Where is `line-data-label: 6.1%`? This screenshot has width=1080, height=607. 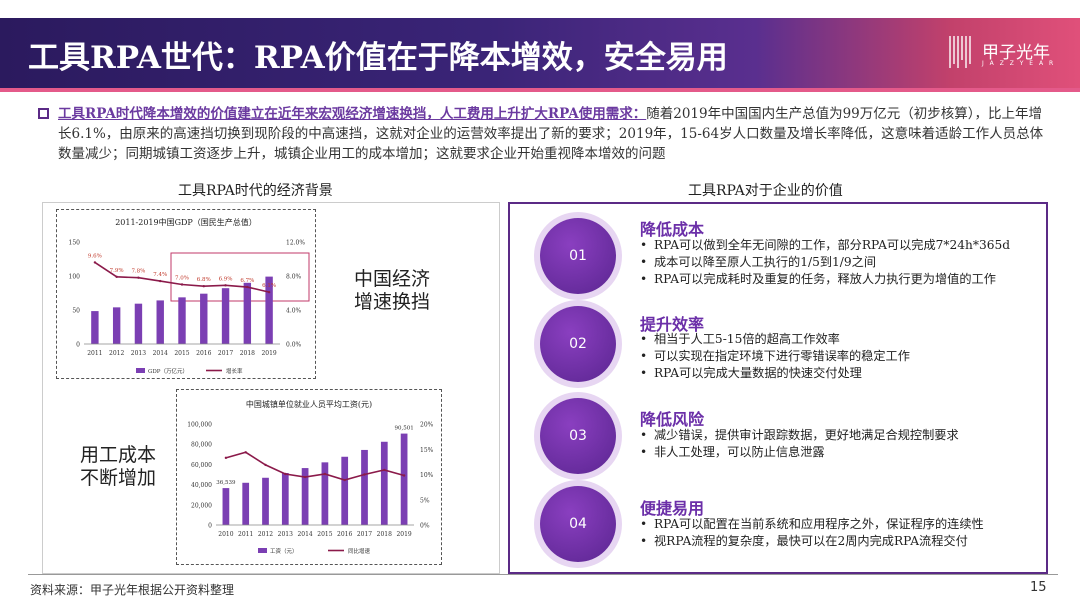
line-data-label: 6.1% is located at coordinates (269, 286).